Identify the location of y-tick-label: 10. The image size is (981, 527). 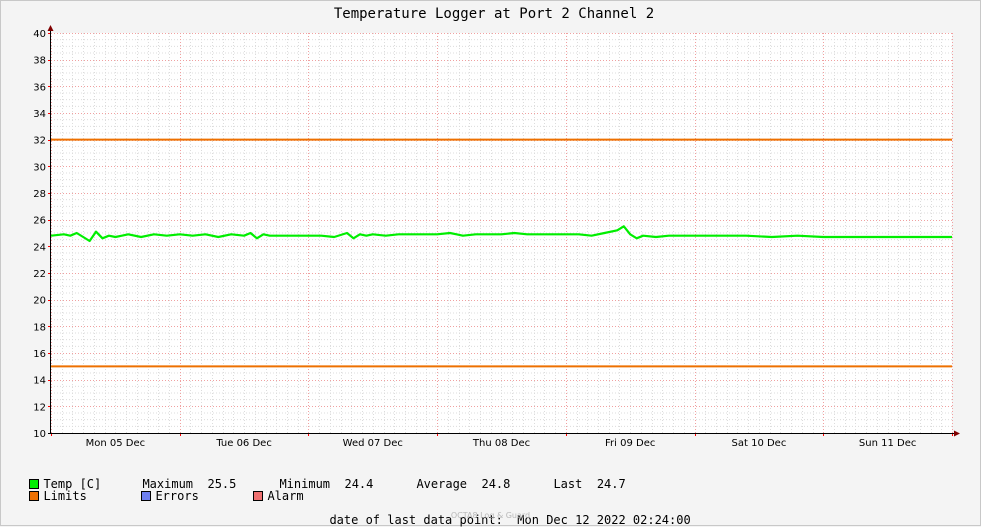
(39, 434).